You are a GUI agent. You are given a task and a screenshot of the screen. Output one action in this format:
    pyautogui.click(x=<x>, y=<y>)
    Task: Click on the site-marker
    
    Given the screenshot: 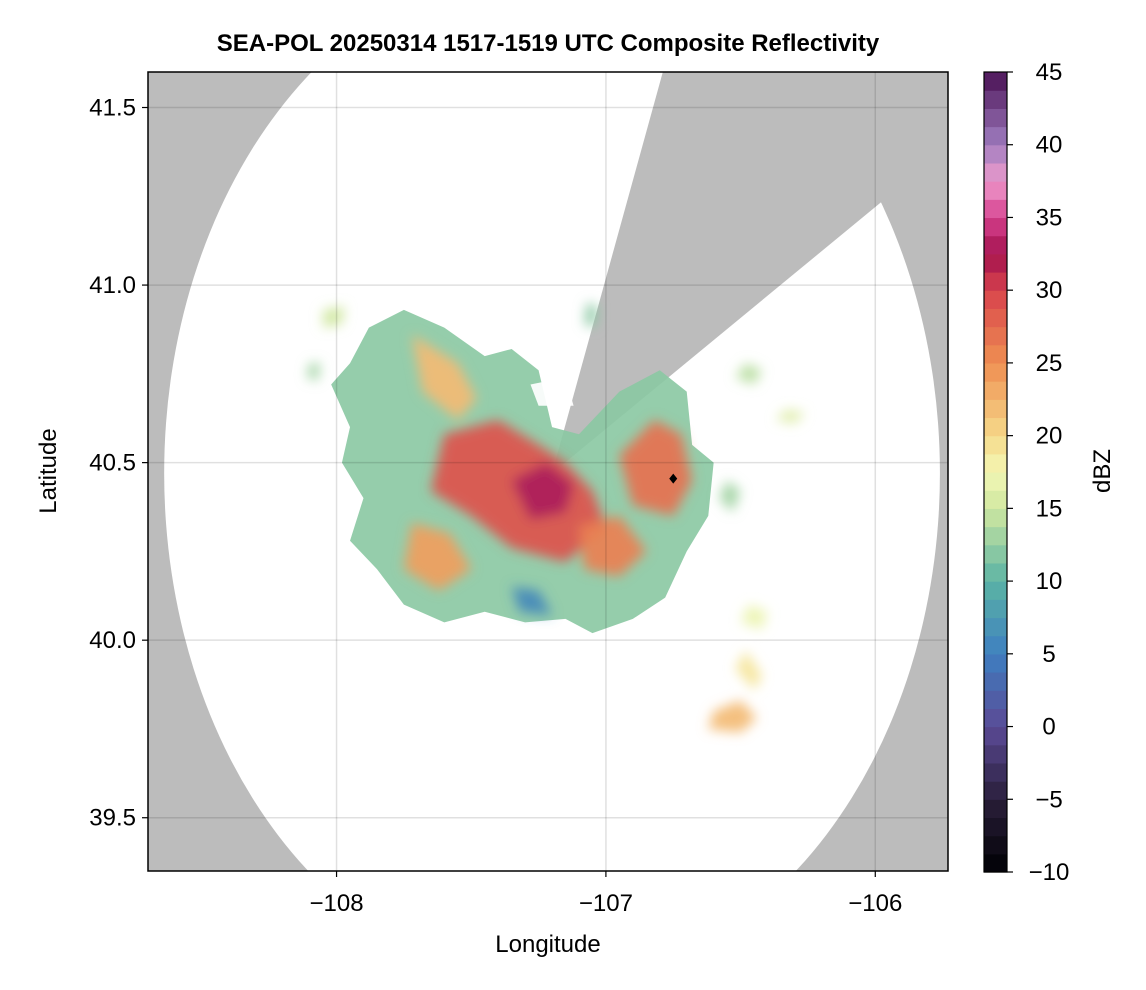 What is the action you would take?
    pyautogui.click(x=673, y=478)
    